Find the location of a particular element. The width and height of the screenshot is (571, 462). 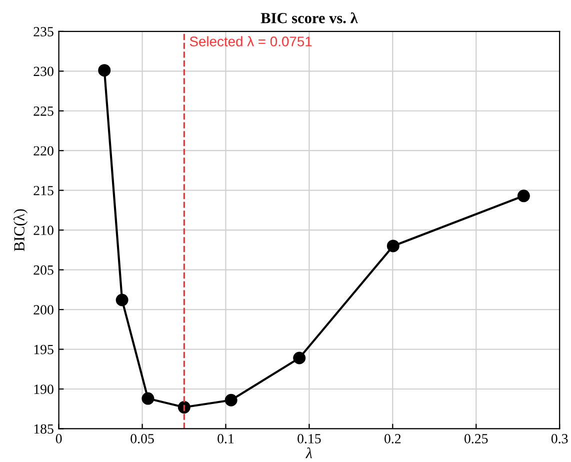

y-tick-label: 190 is located at coordinates (44, 389).